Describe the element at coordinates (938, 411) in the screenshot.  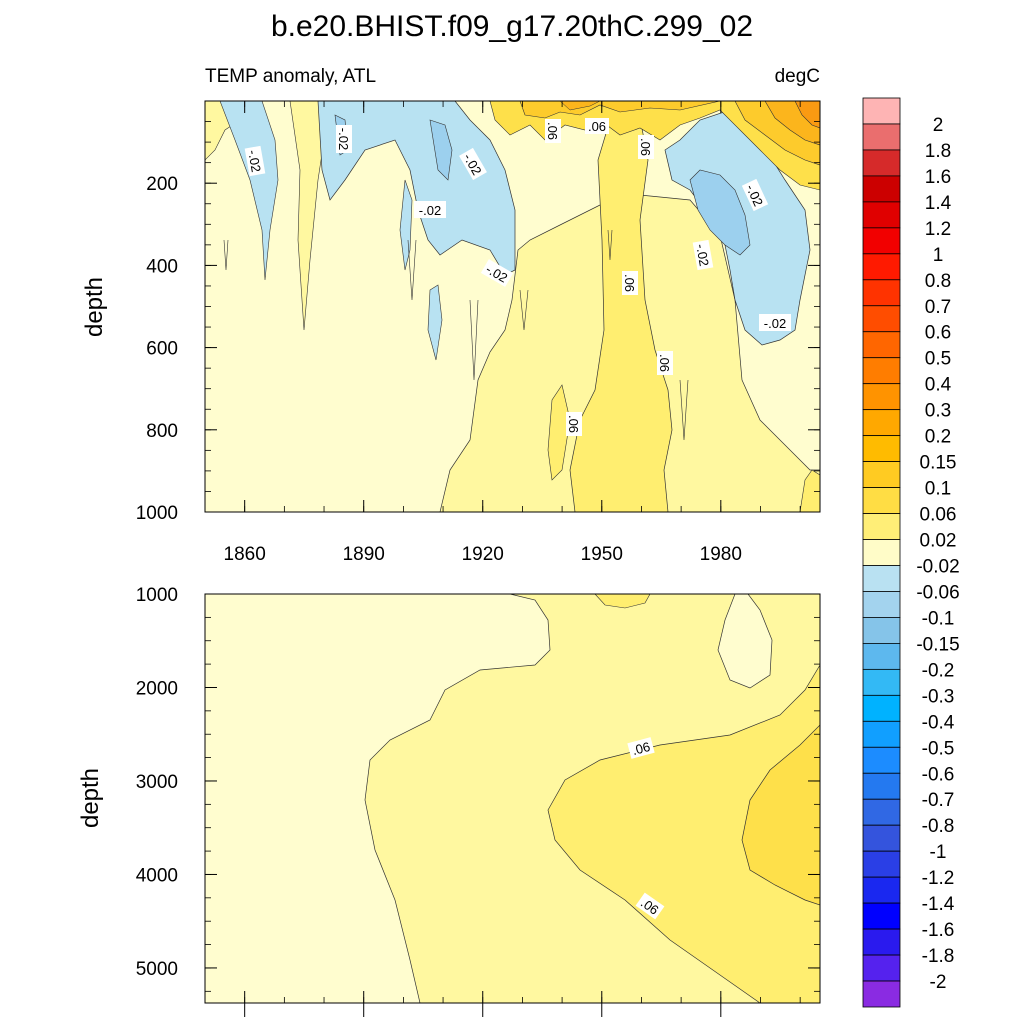
I see `colorbar-label: 0.3` at that location.